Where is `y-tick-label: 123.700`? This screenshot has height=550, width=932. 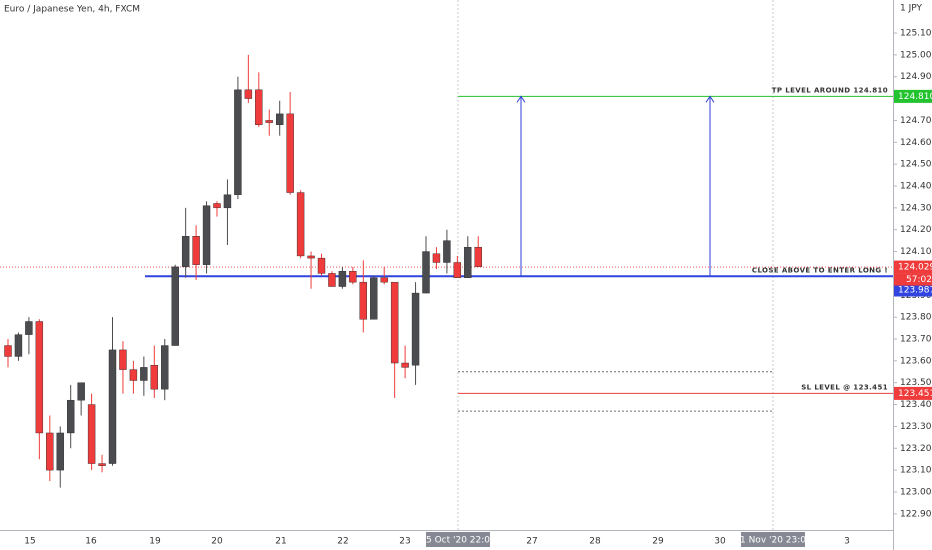
y-tick-label: 123.700 is located at coordinates (916, 339).